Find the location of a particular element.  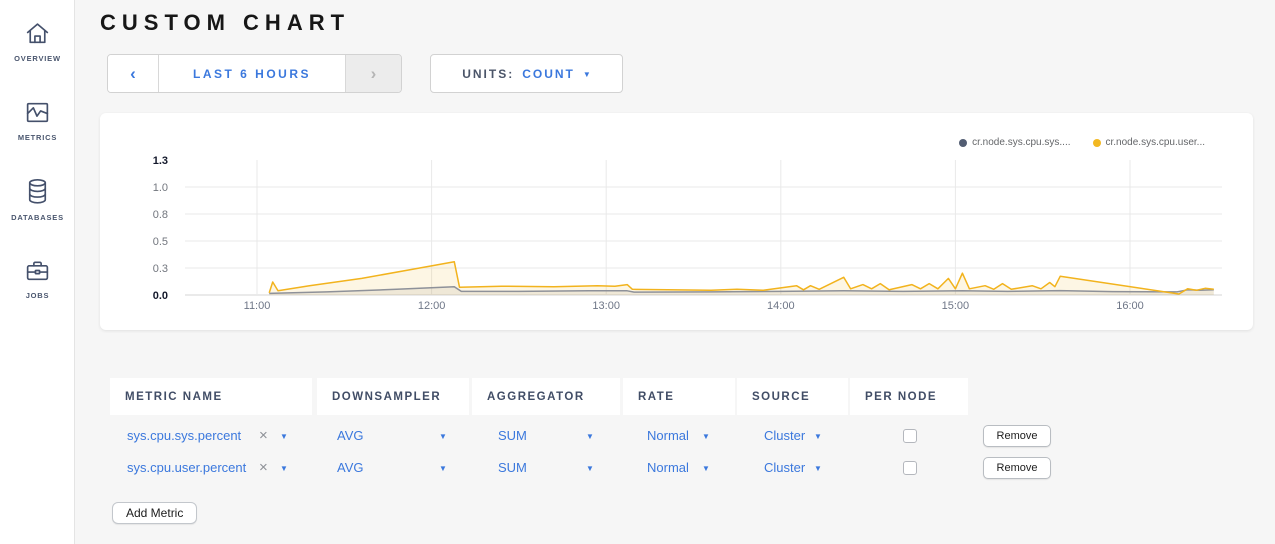

y-axis-tick: 0.3 is located at coordinates (160, 269).